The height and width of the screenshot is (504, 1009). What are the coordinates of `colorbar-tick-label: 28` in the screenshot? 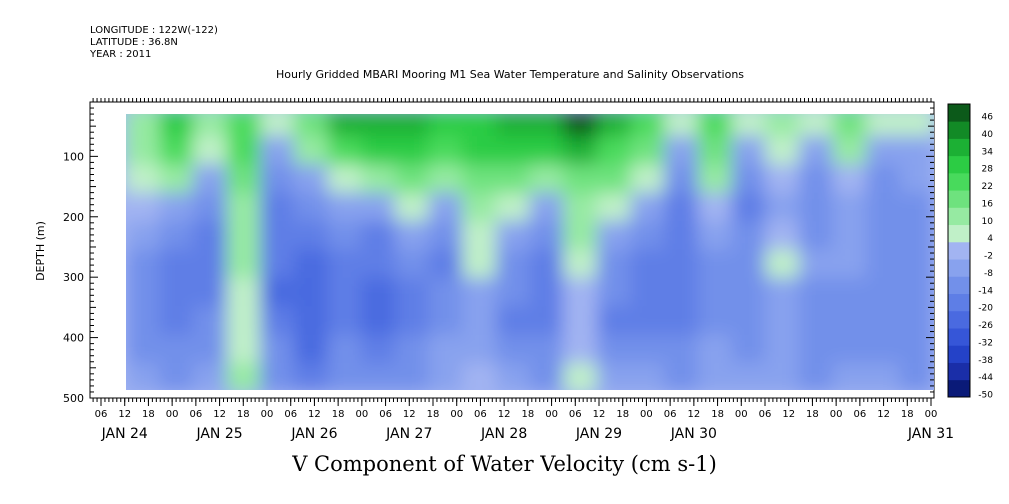 It's located at (988, 170).